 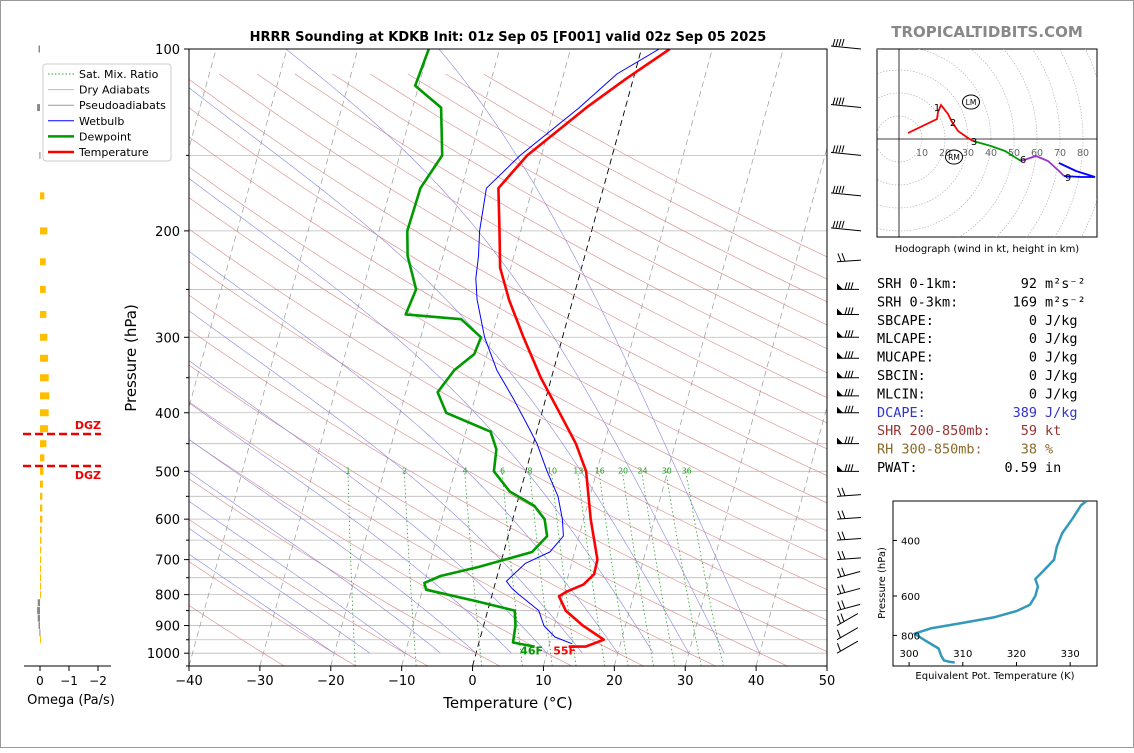 I want to click on dry-adiabat, so click(x=598, y=199).